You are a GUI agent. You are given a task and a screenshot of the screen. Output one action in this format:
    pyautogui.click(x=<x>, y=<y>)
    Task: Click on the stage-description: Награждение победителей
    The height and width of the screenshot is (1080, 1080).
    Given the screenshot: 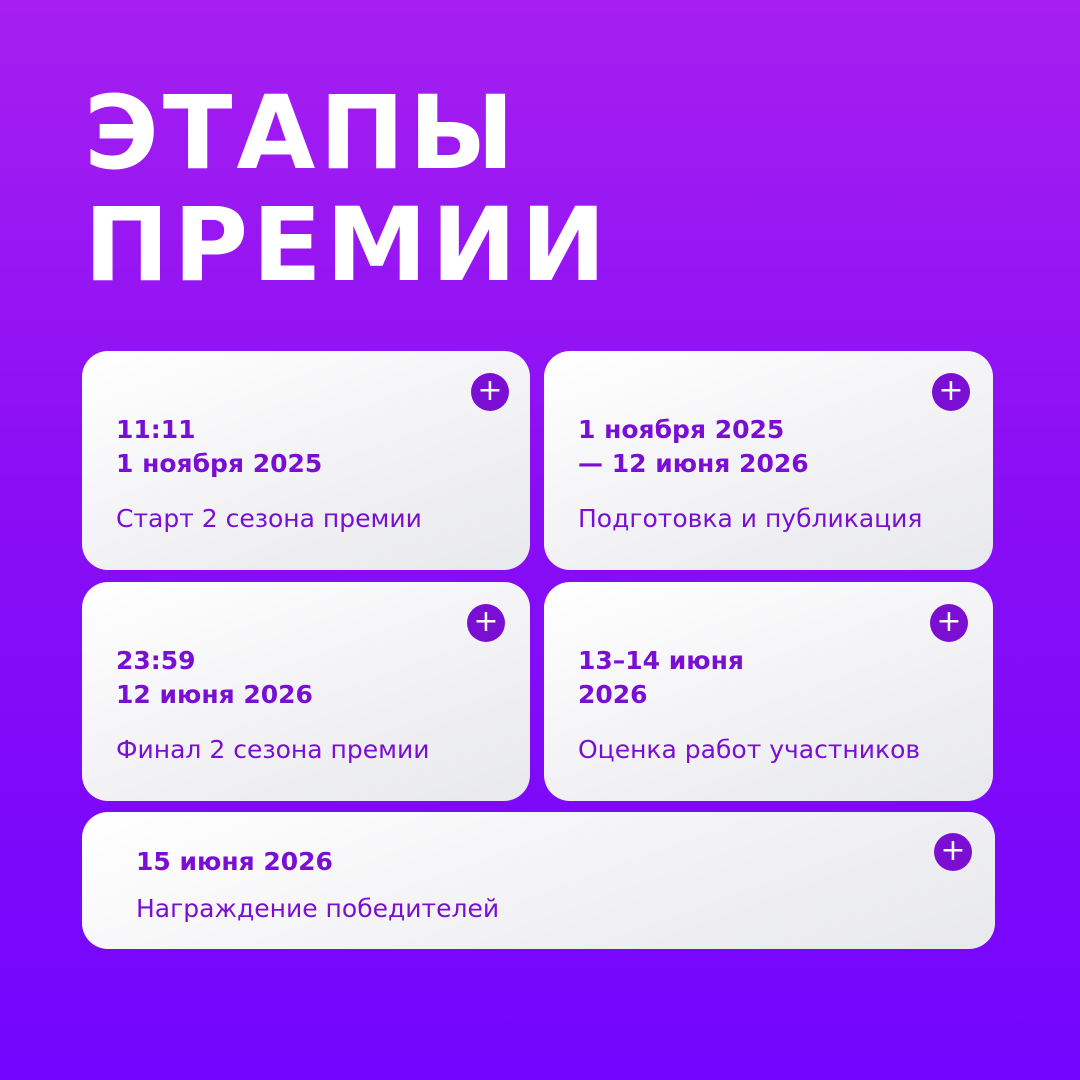 What is the action you would take?
    pyautogui.click(x=318, y=908)
    